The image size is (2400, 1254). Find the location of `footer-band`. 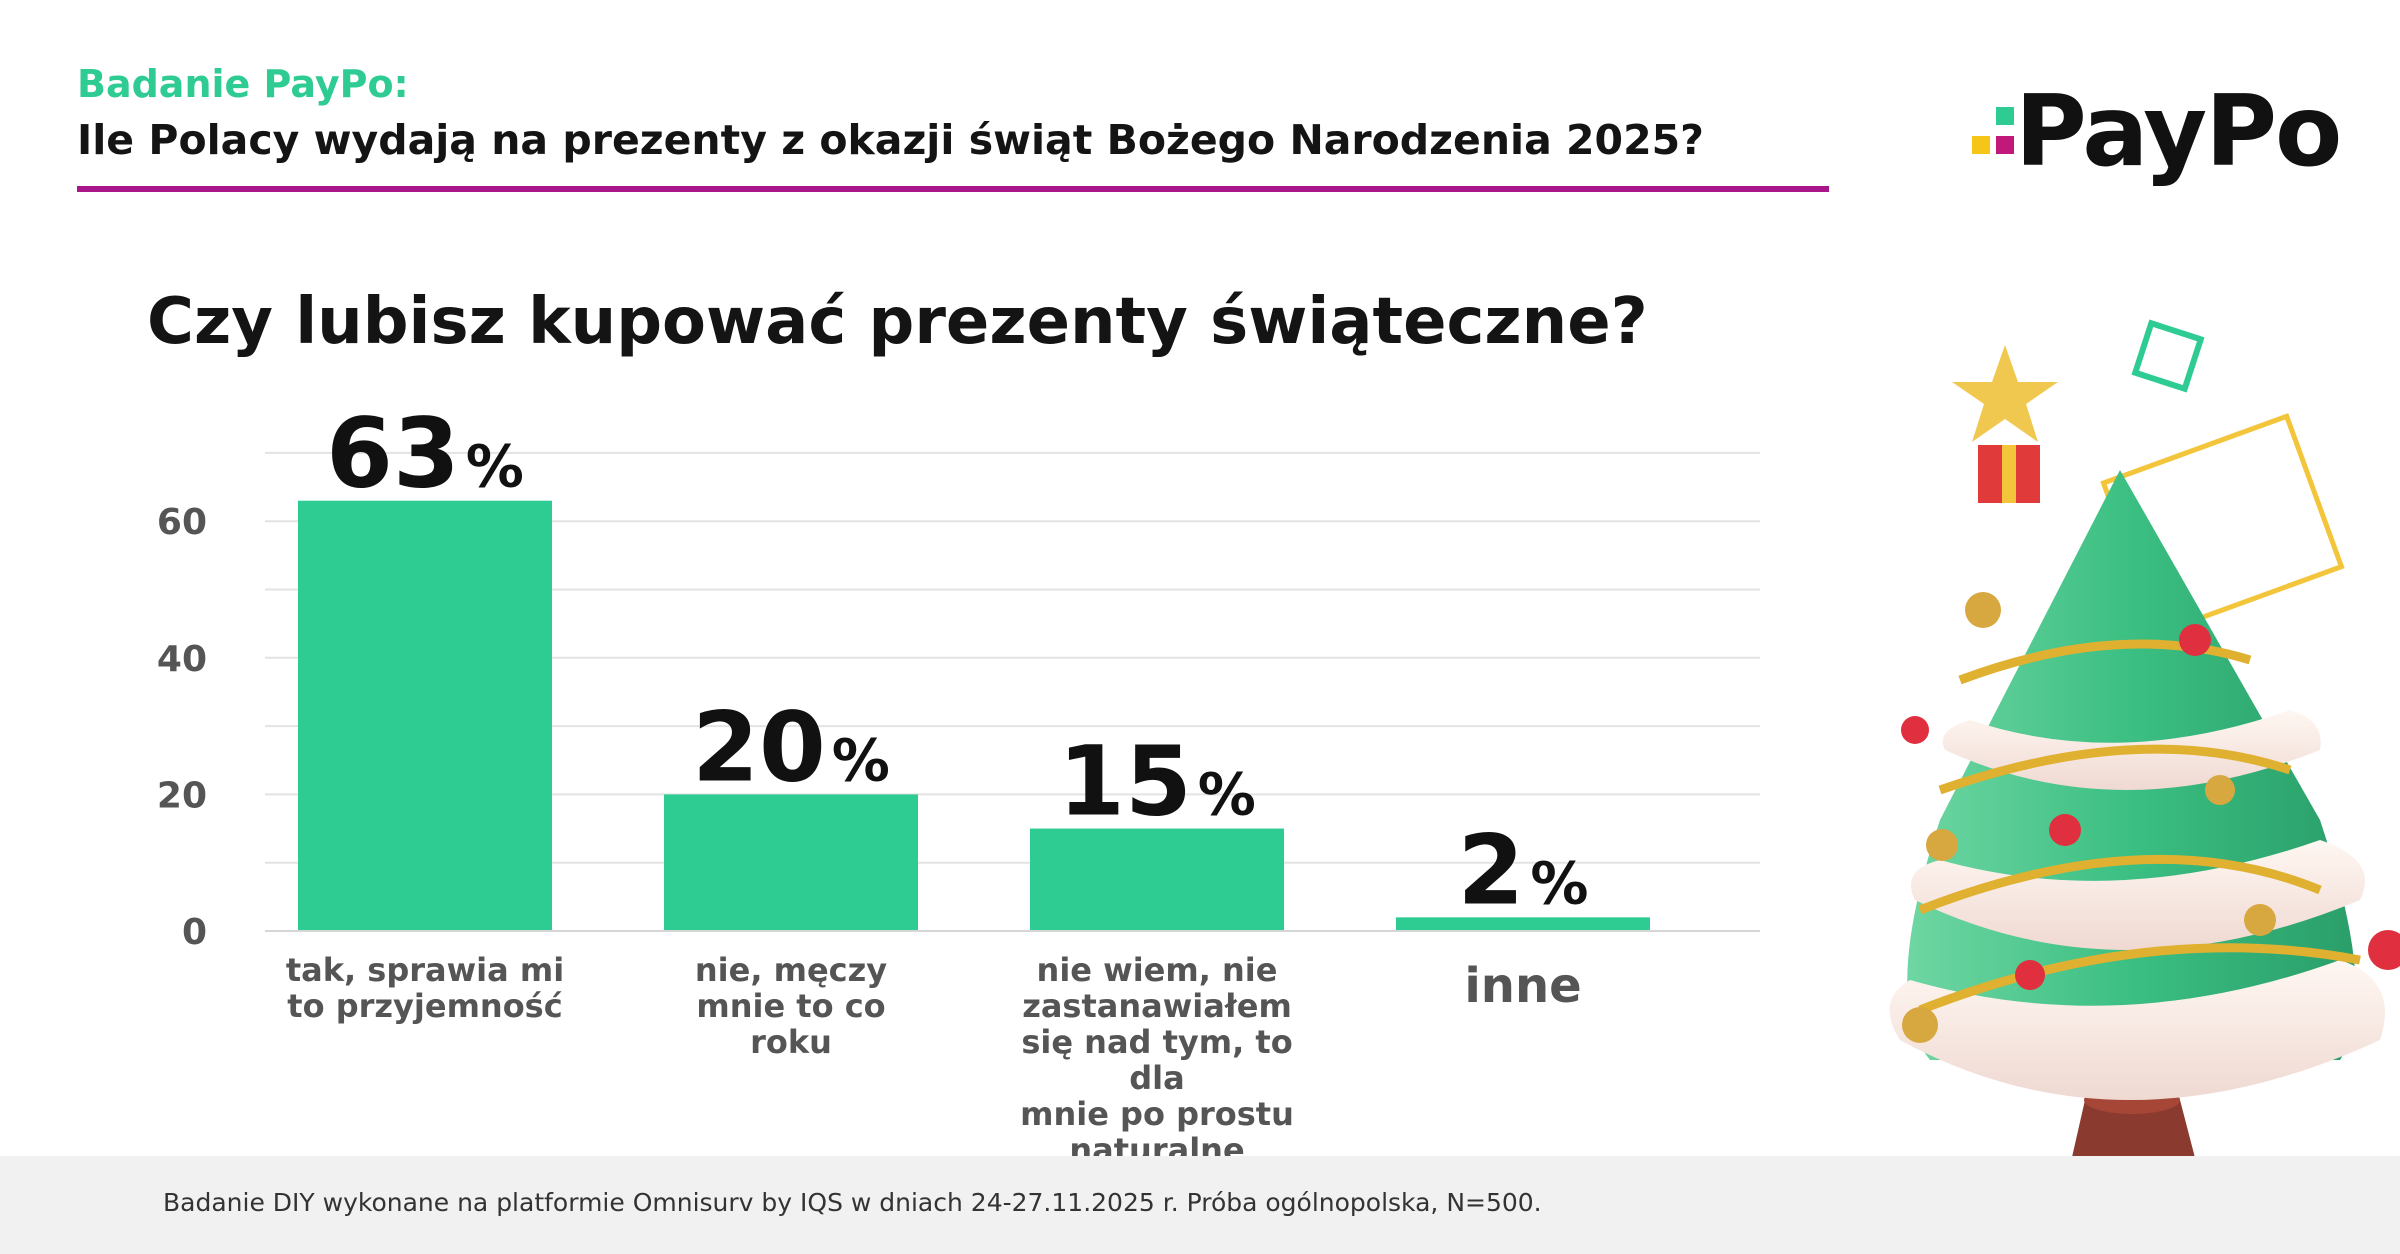

footer-band is located at coordinates (1200, 1205).